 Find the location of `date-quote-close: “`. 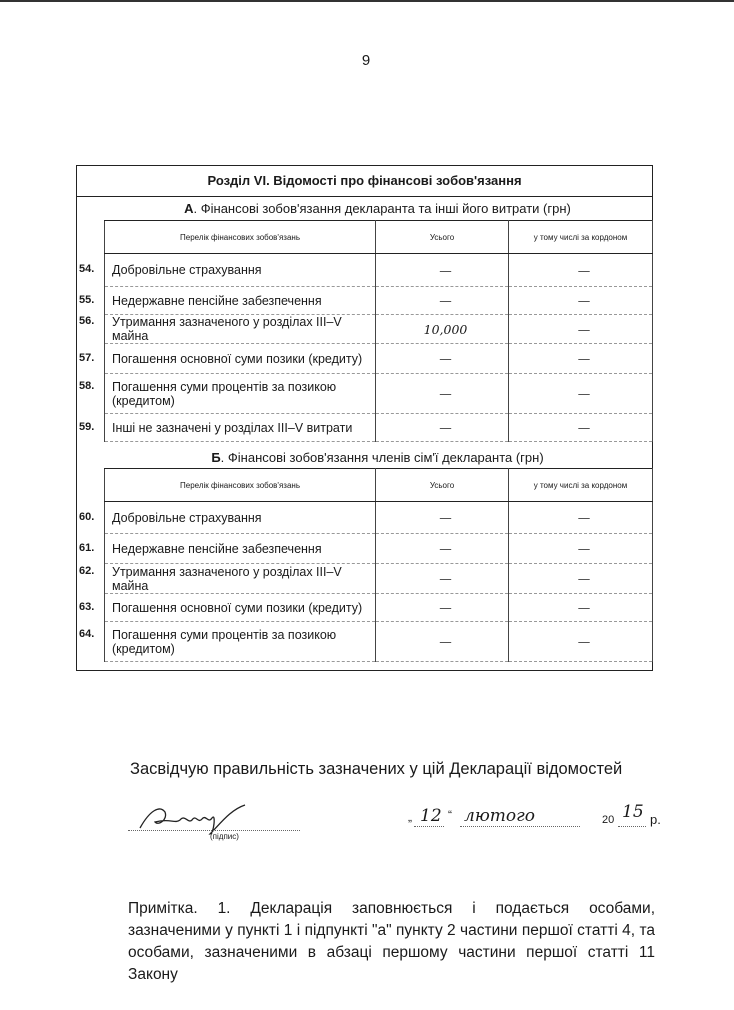

date-quote-close: “ is located at coordinates (450, 815).